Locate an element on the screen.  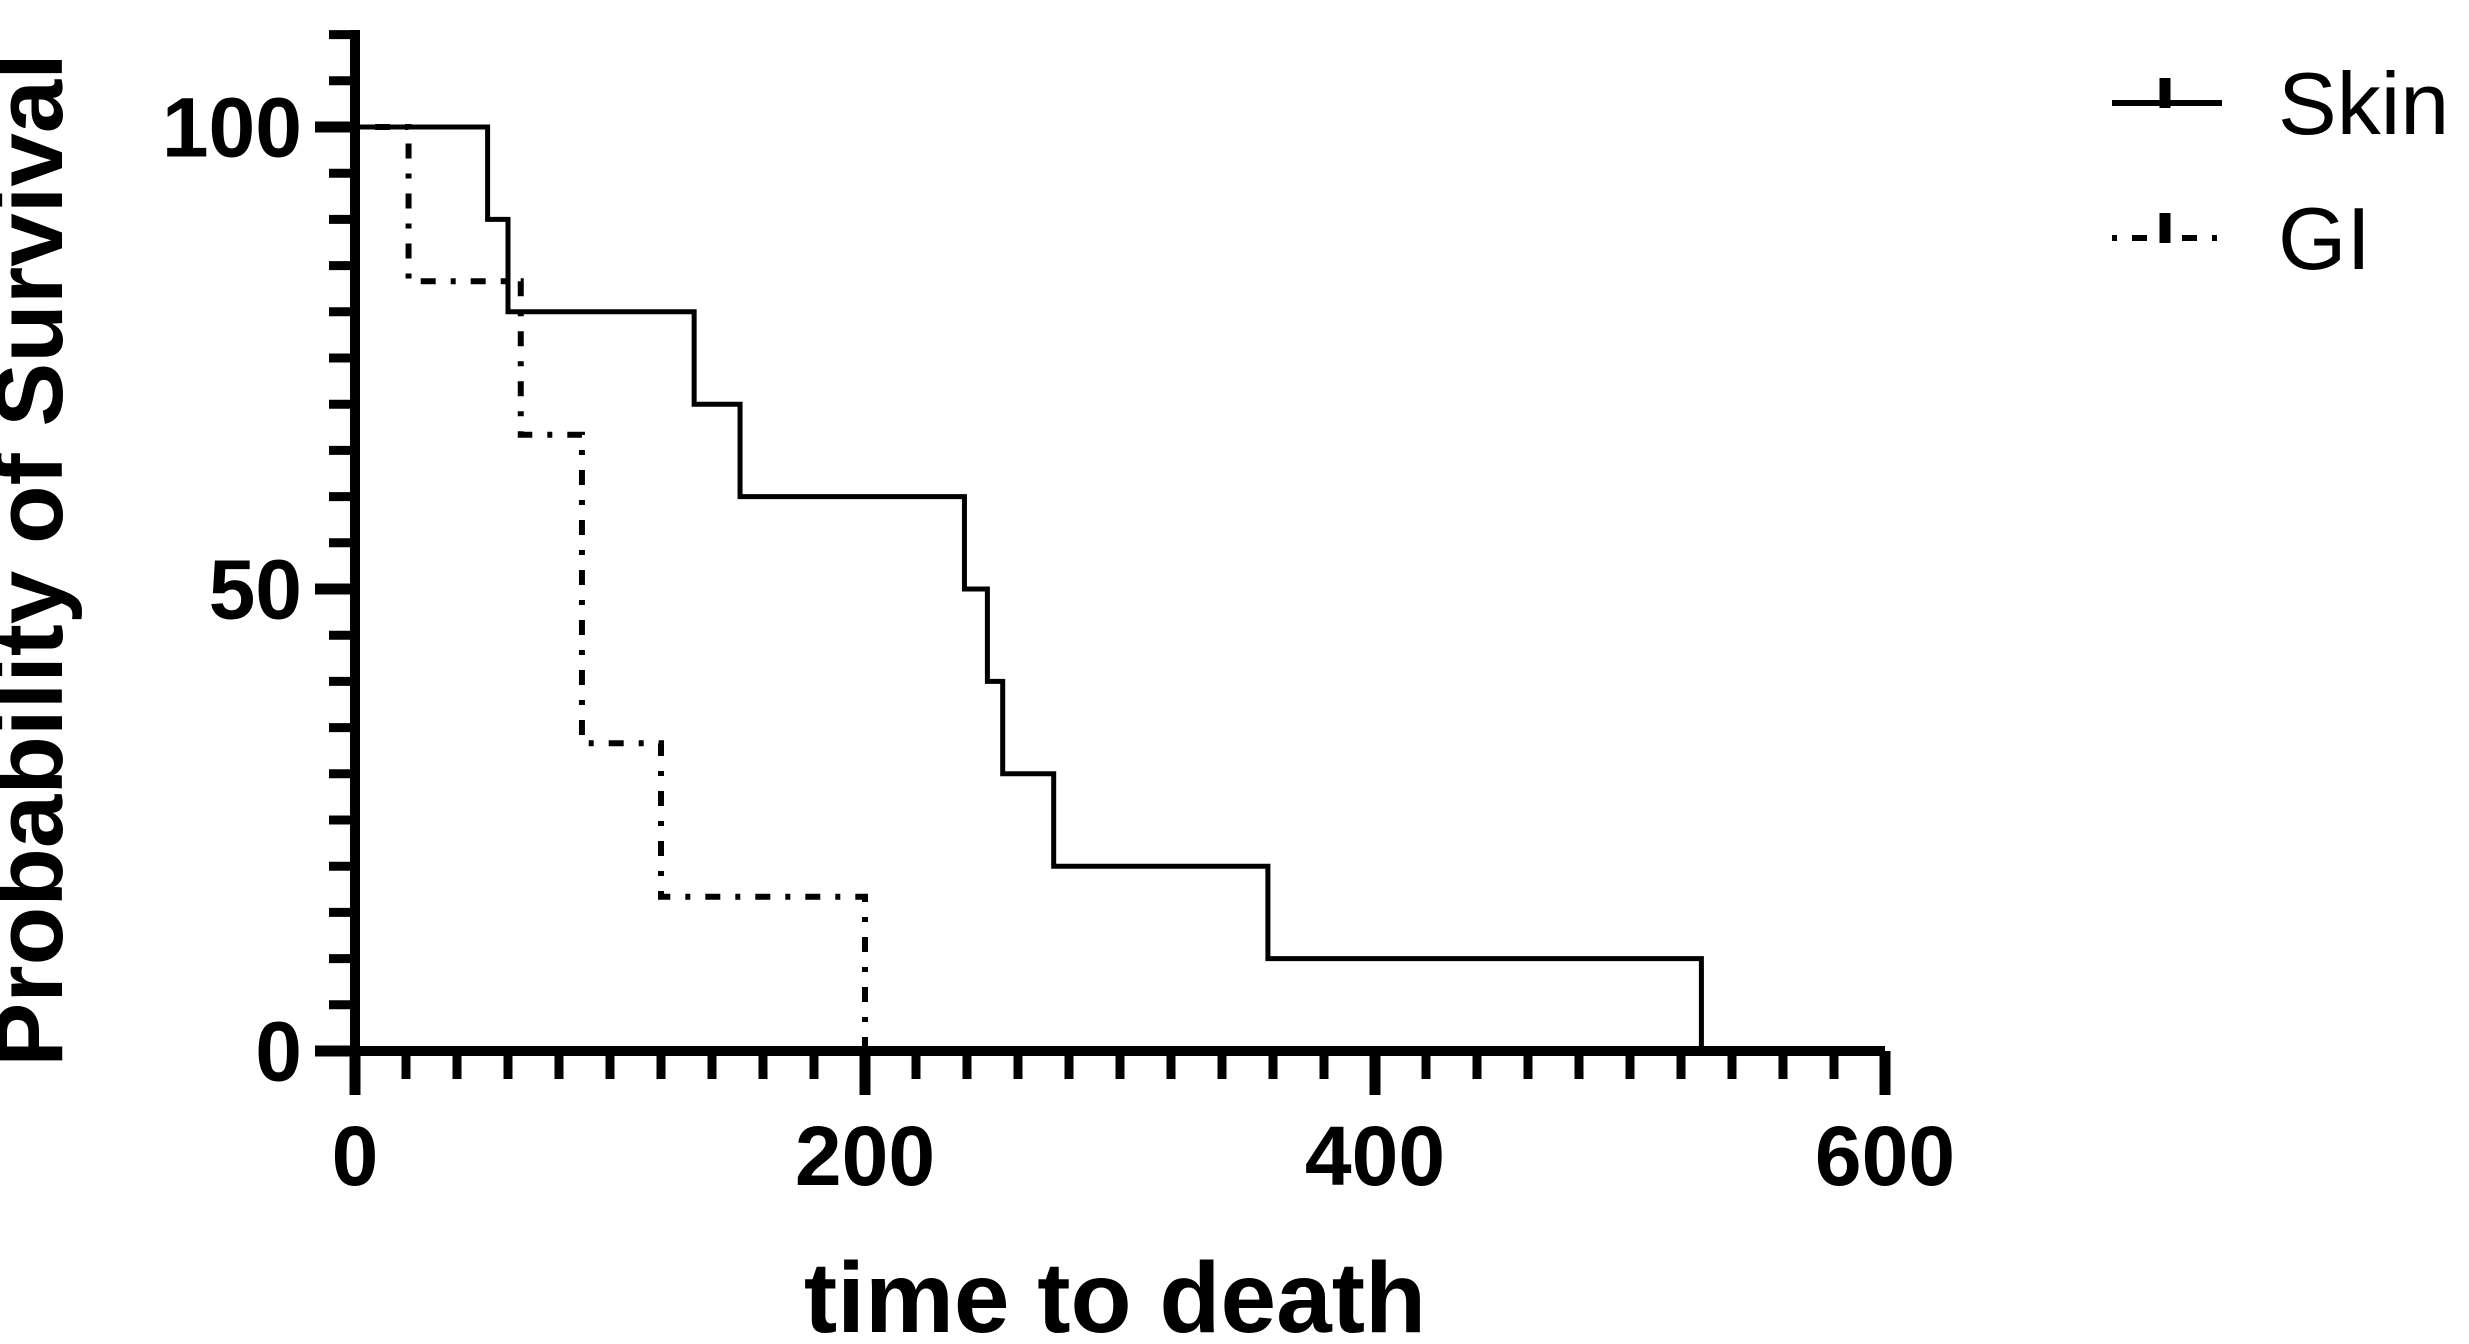
x-tick-label: 600 is located at coordinates (1885, 1156).